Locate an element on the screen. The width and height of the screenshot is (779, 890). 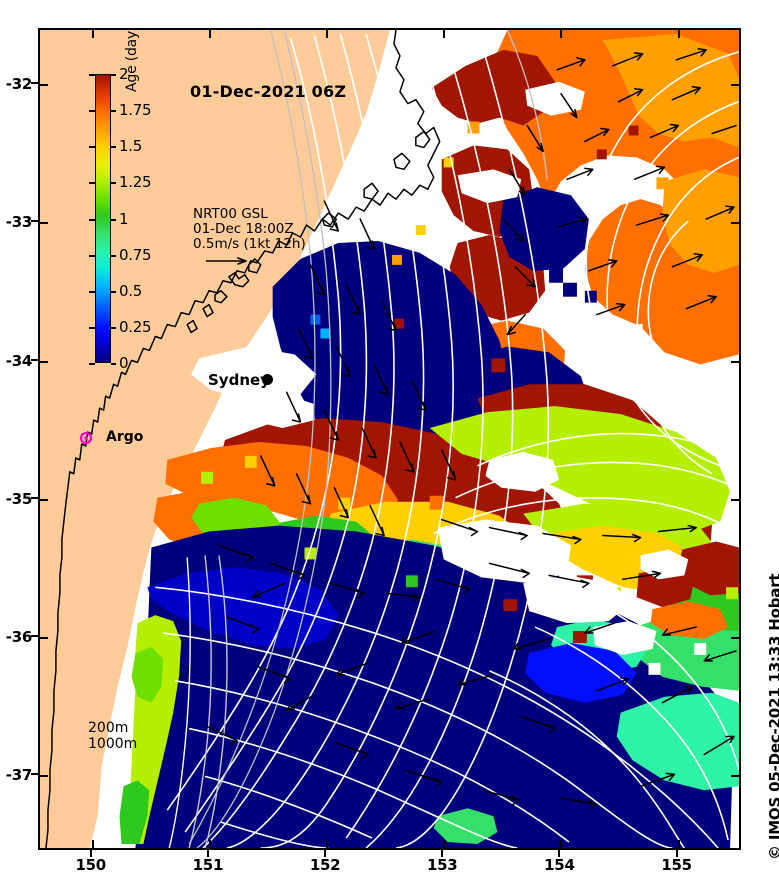
colorbar-tick-label: 1.75 is located at coordinates (135, 110).